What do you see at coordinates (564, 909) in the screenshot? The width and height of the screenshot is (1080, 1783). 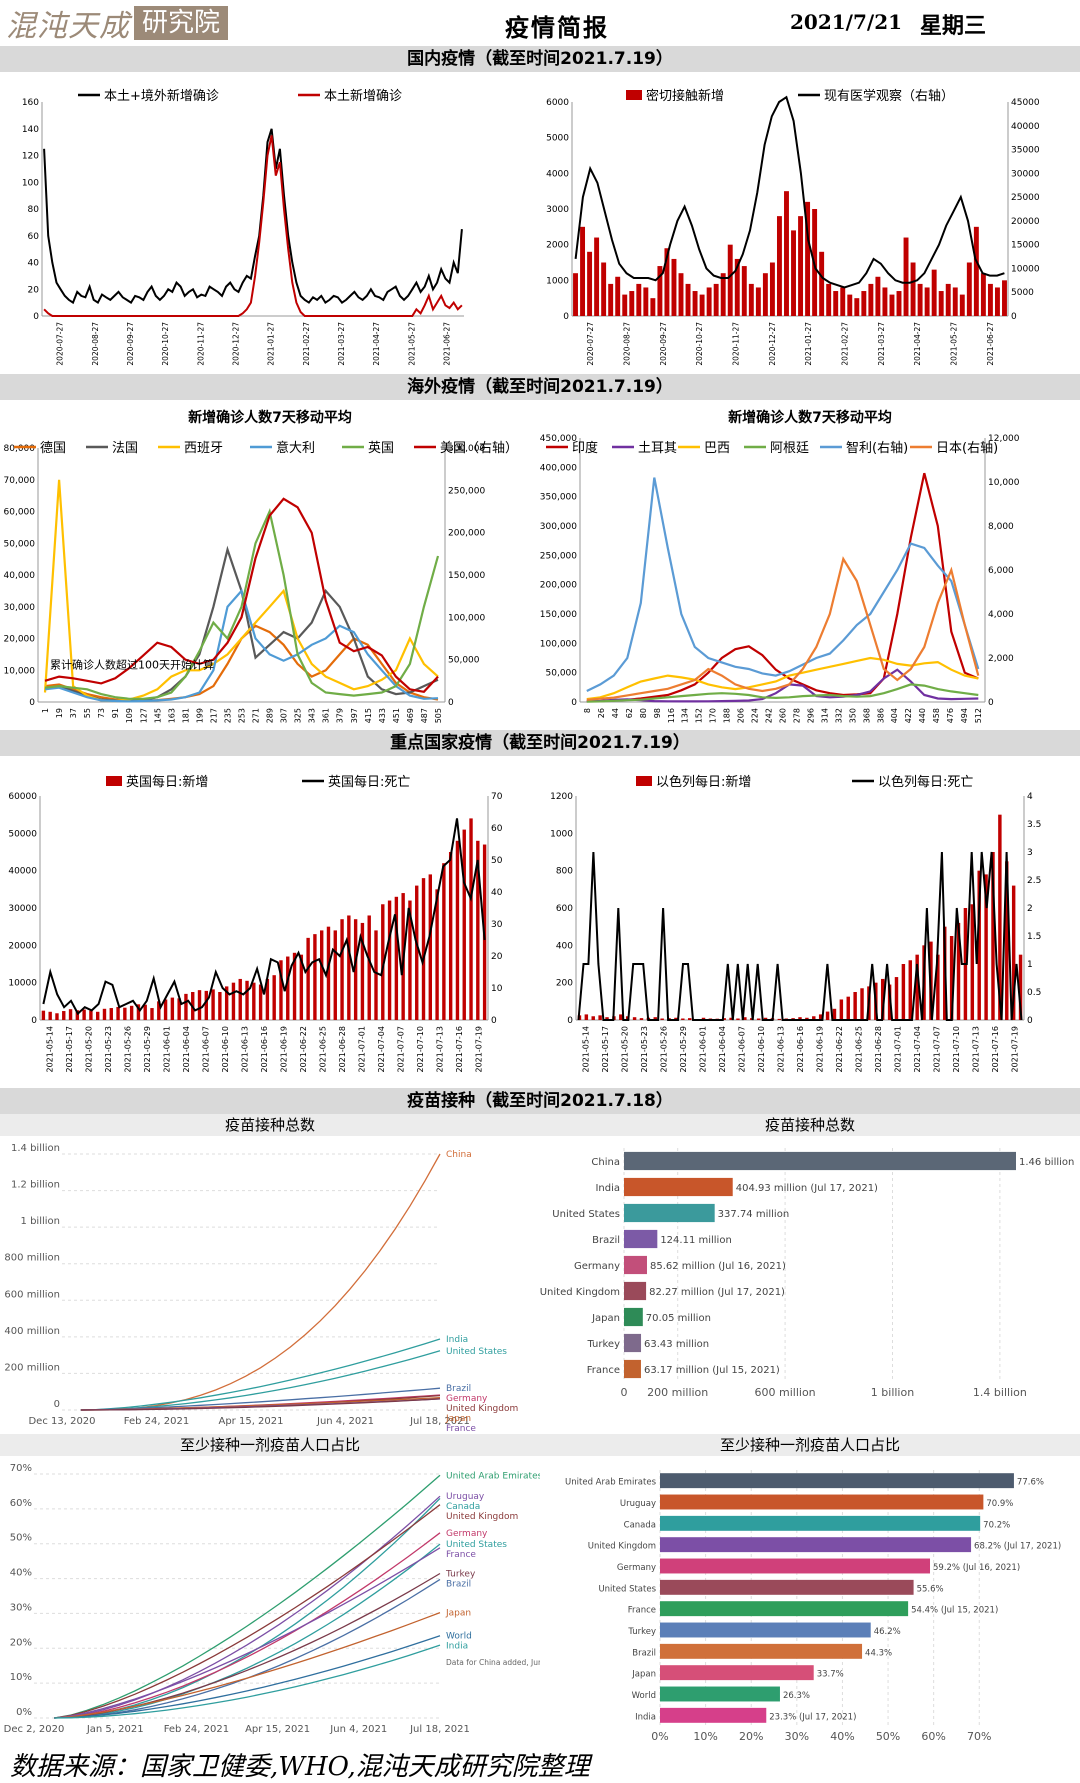 I see `y-tick-label: 600` at bounding box center [564, 909].